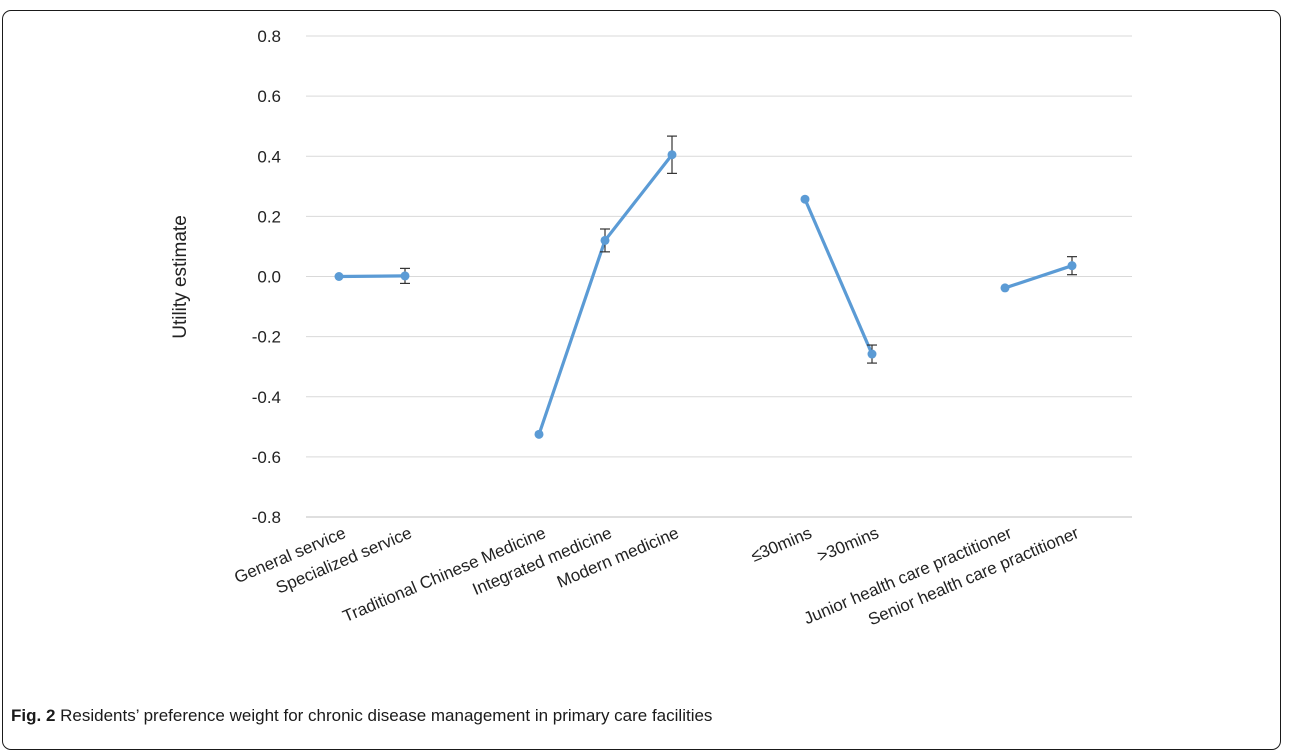 The height and width of the screenshot is (750, 1292). I want to click on y-tick-label: -0.4, so click(266, 397).